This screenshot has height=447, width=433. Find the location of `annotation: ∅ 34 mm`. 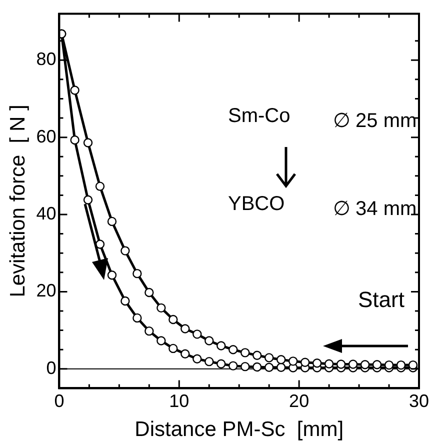

annotation: ∅ 34 mm is located at coordinates (375, 209).